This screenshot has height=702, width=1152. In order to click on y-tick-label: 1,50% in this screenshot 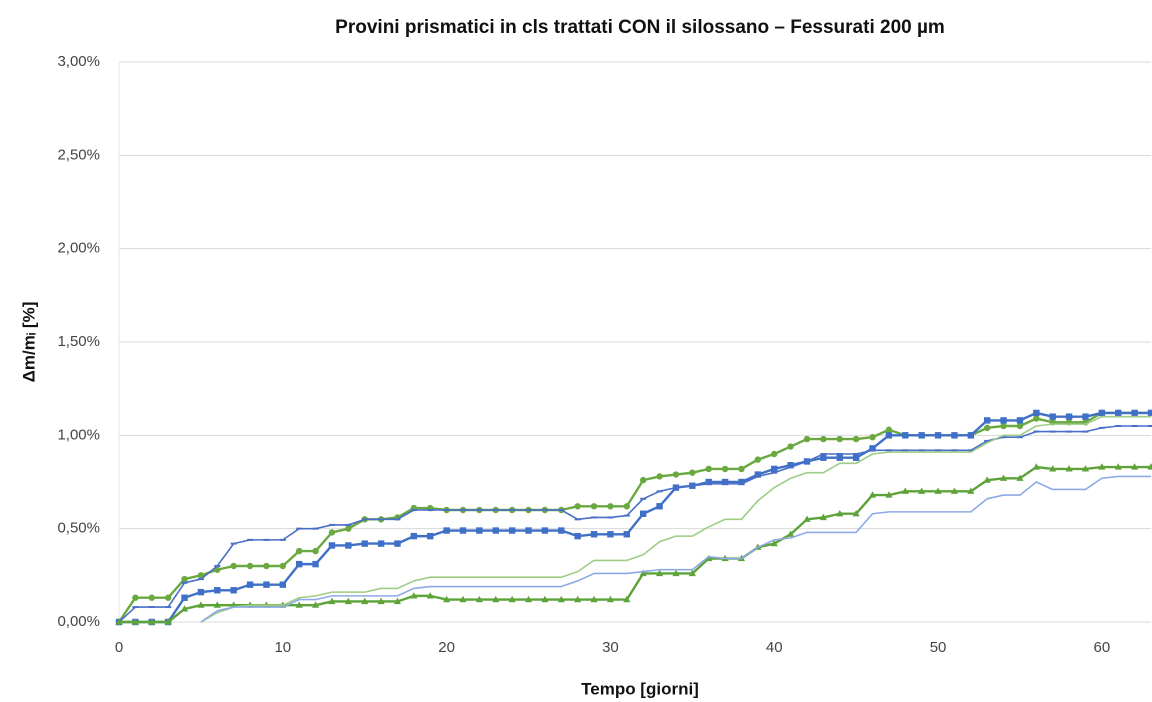, I will do `click(78, 341)`.